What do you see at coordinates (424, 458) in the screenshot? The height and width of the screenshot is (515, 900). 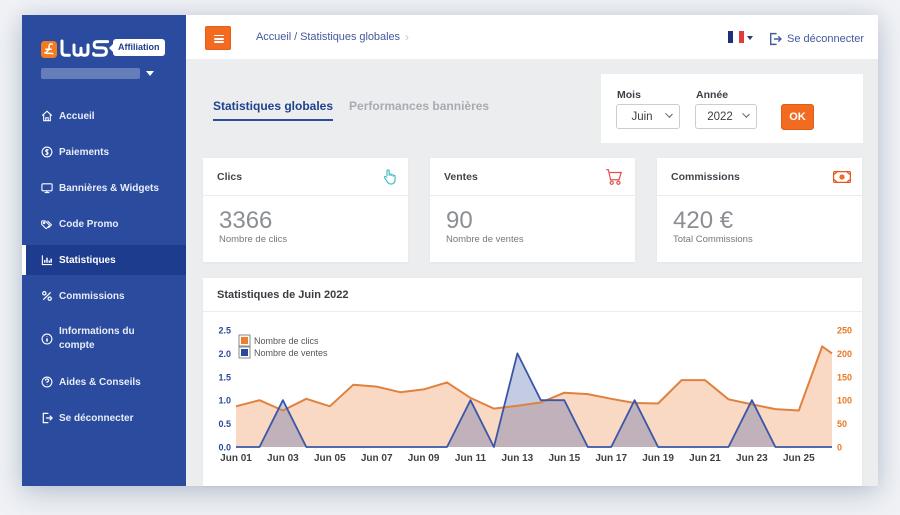 I see `svg-text: Jun 09` at bounding box center [424, 458].